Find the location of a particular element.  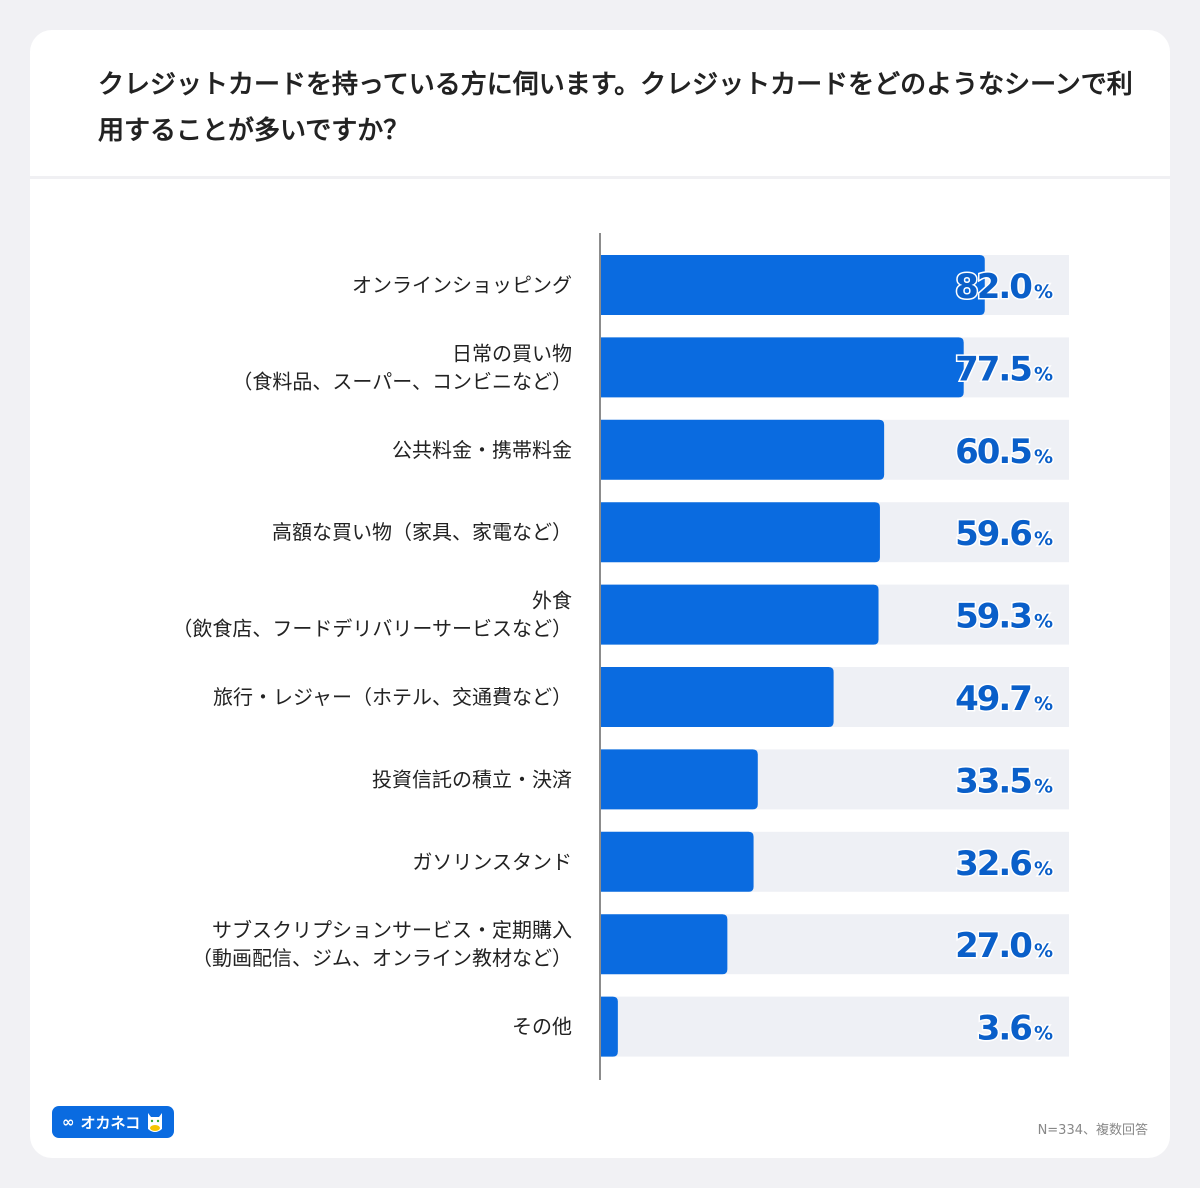

okaneko-logo: ∞ オカネコ is located at coordinates (113, 1122).